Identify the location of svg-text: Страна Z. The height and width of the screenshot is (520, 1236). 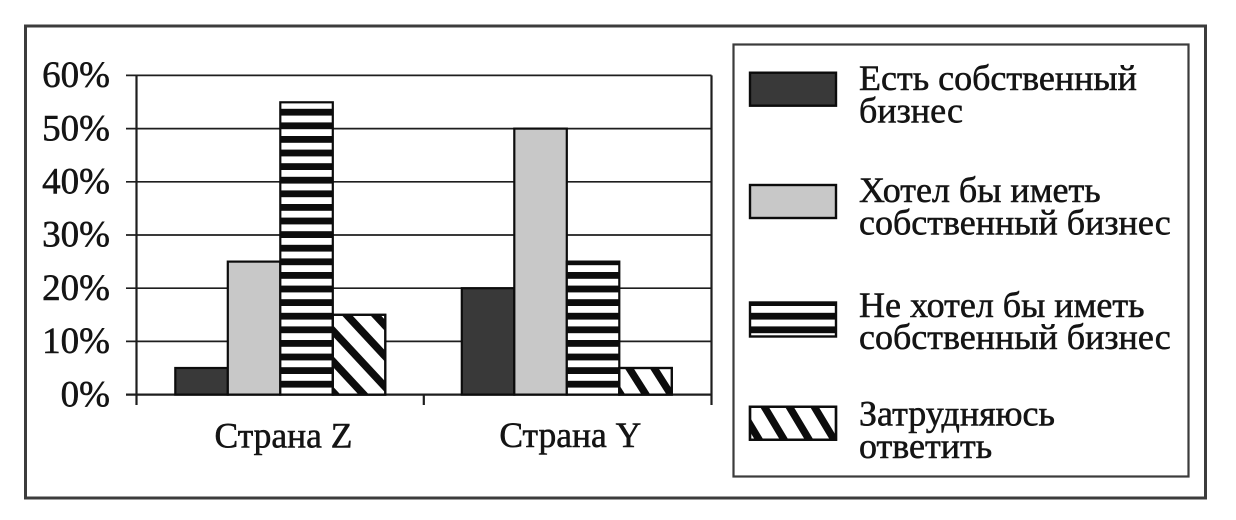
(284, 435).